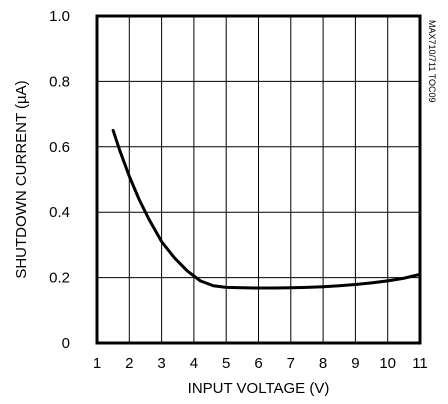 Image resolution: width=448 pixels, height=404 pixels. I want to click on y-tick-label: 0.4, so click(59, 212).